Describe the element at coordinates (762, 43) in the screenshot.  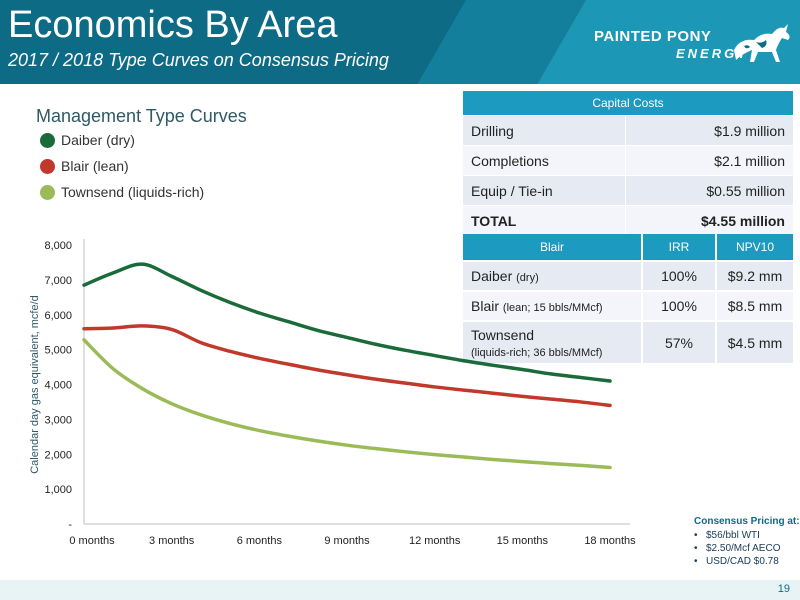
I see `horse-icon` at that location.